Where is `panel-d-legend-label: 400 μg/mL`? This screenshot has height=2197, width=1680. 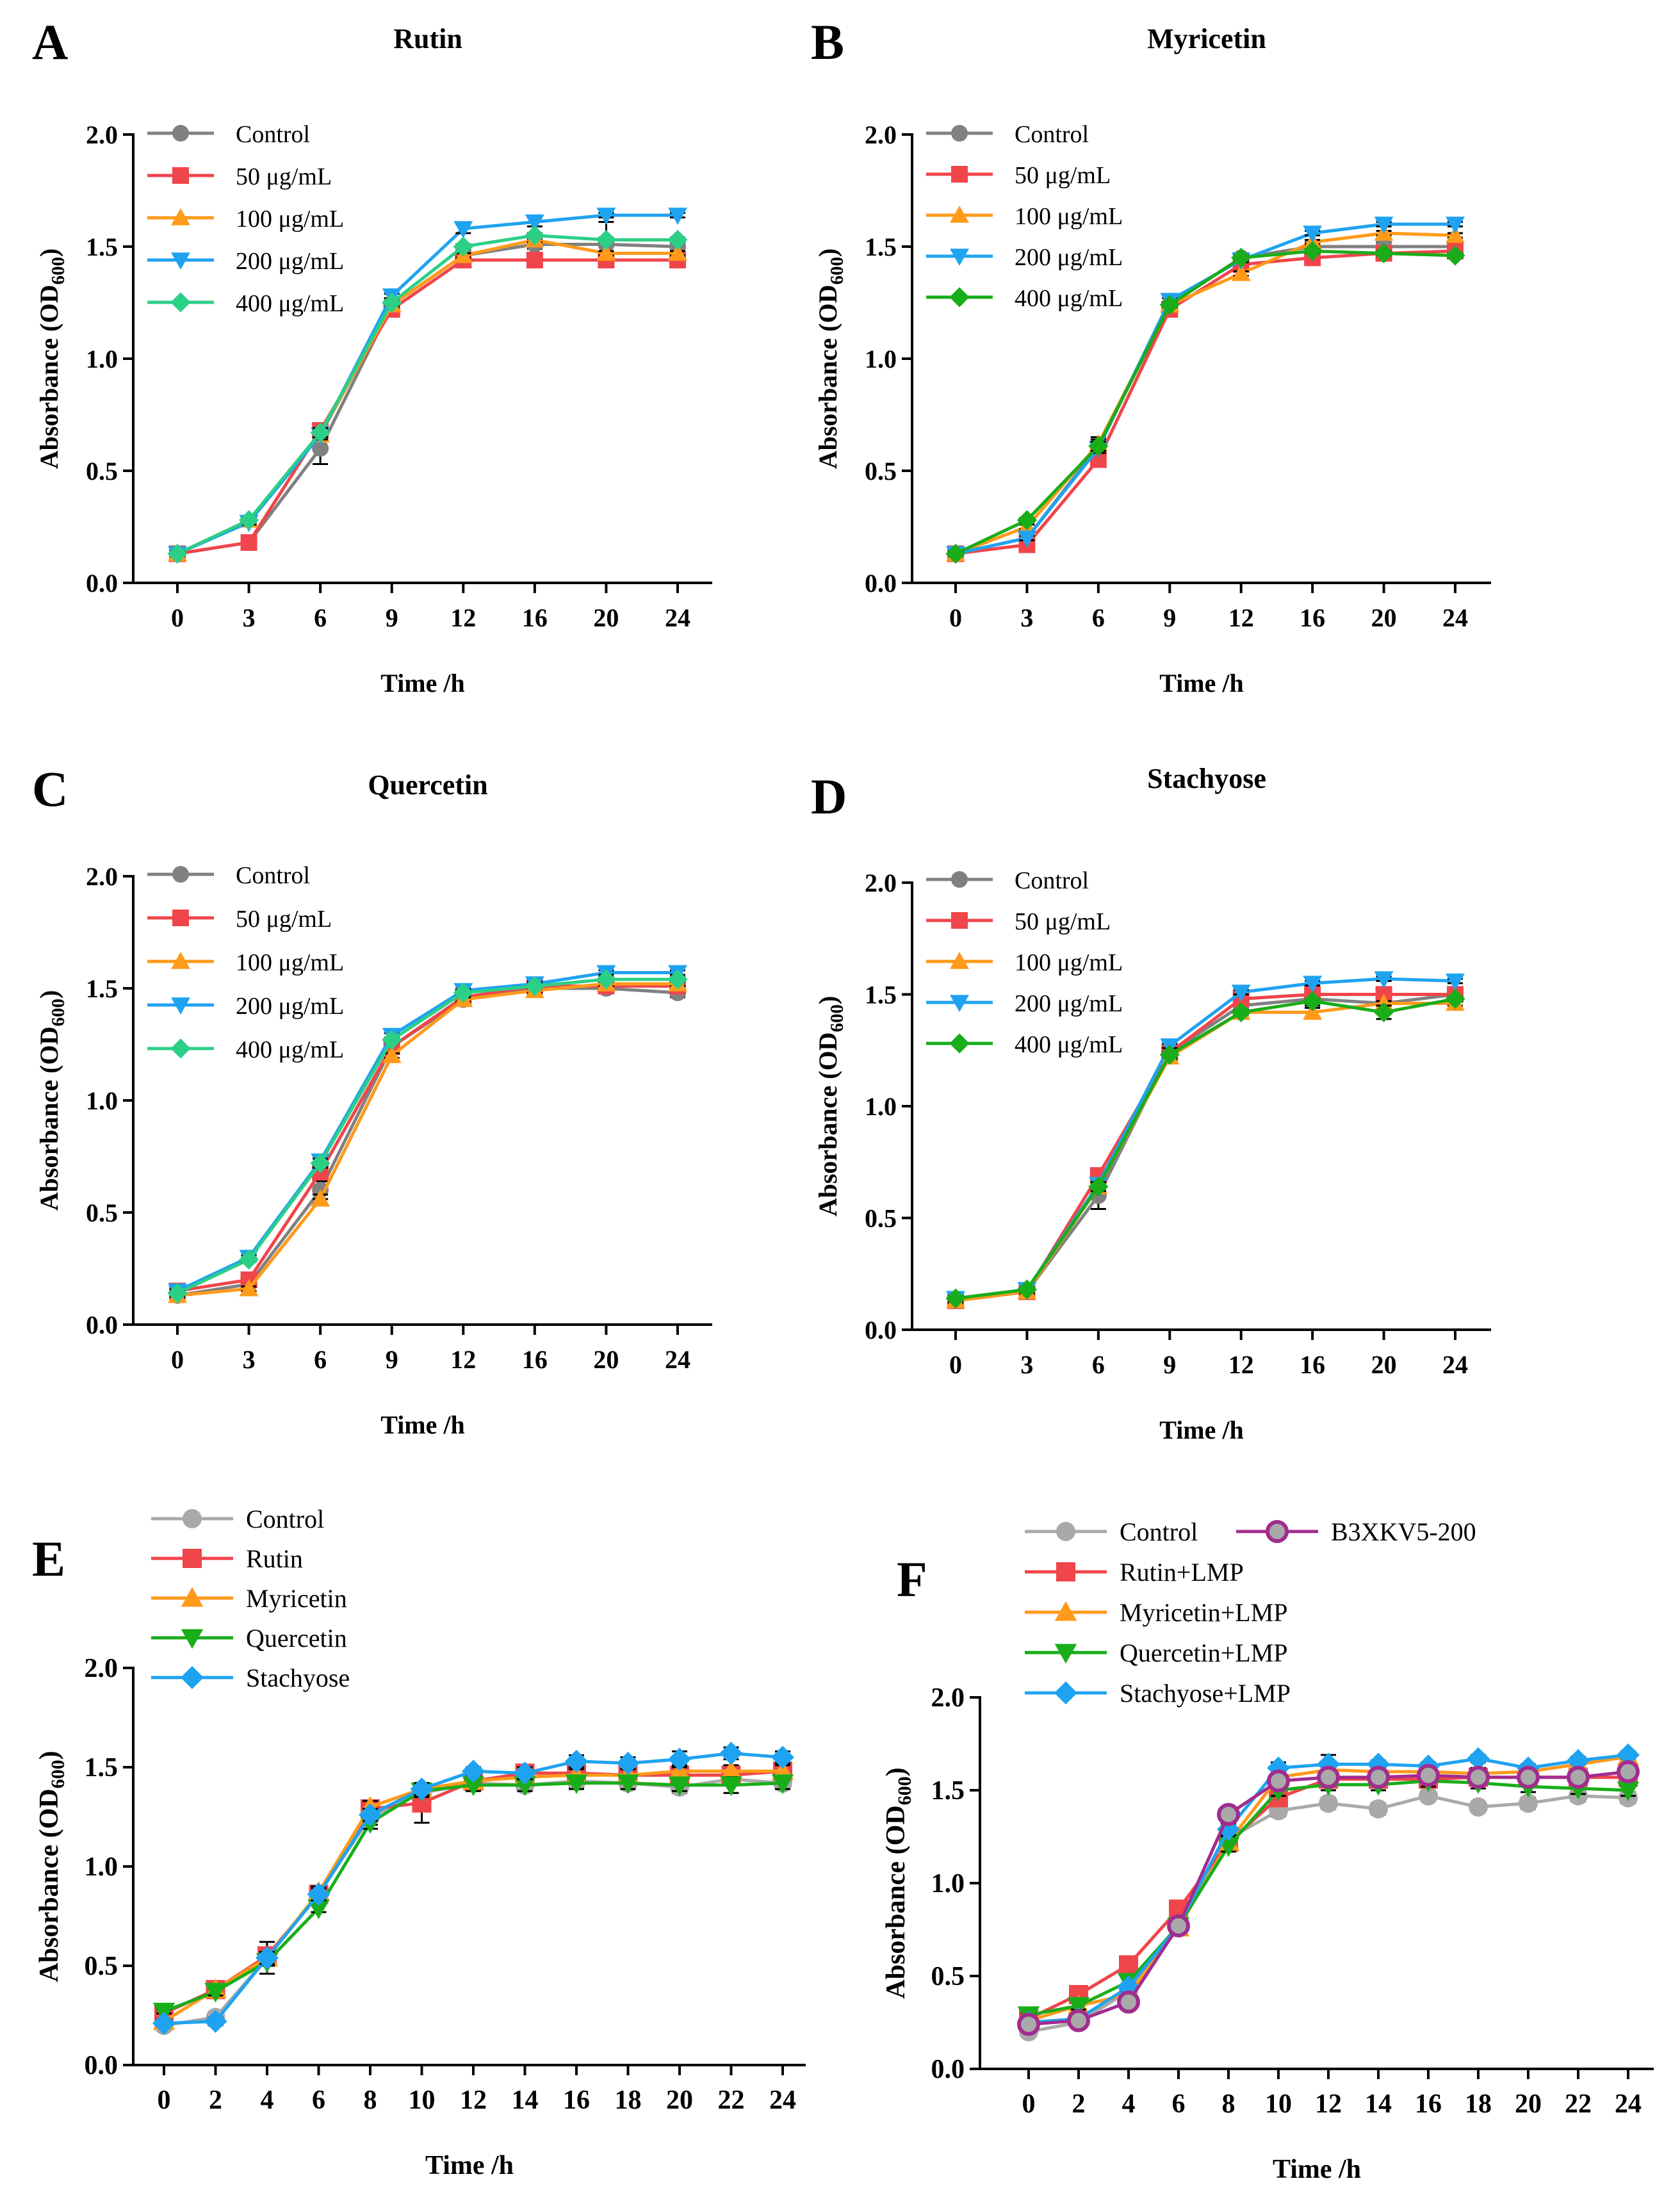 panel-d-legend-label: 400 μg/mL is located at coordinates (1069, 1045).